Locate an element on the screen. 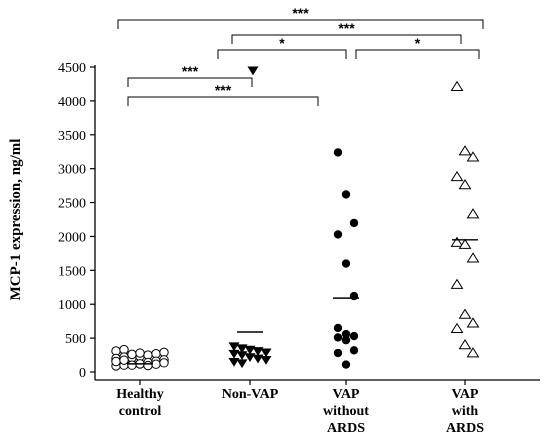  y-tick-label: 1500 is located at coordinates (72, 271).